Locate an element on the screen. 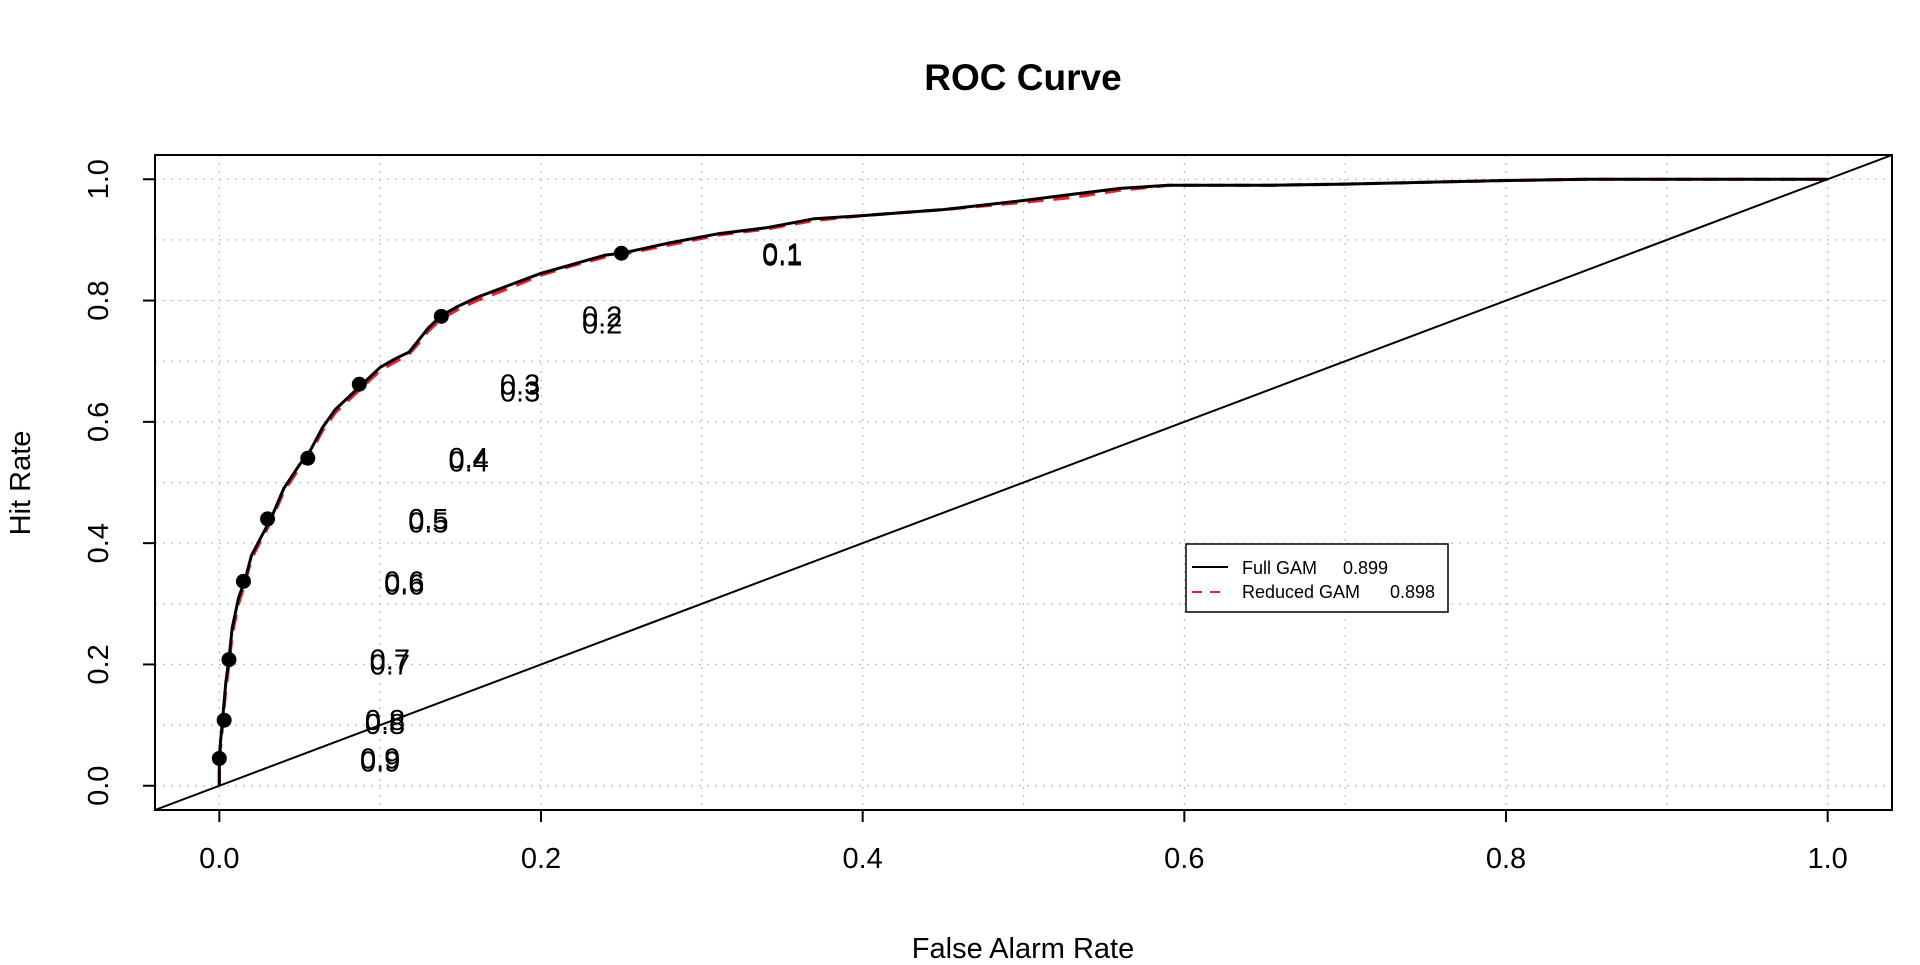 This screenshot has height=965, width=1920. y-axis-label: Hit Rate is located at coordinates (21, 483).